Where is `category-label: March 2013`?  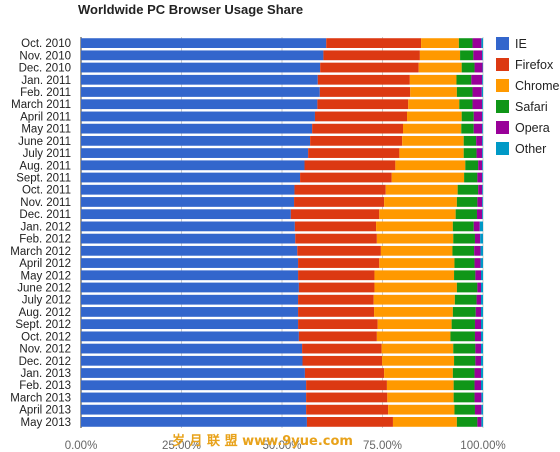
category-label: March 2013 is located at coordinates (40, 398).